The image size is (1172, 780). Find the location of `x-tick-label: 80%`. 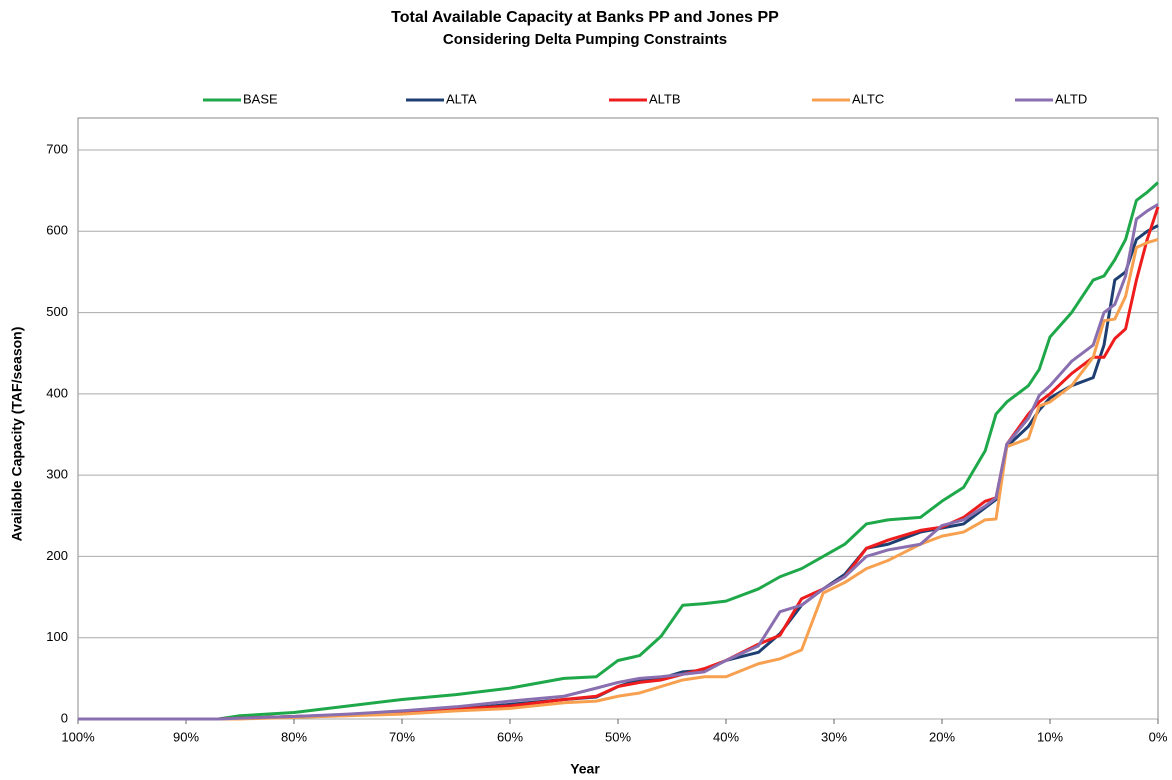

x-tick-label: 80% is located at coordinates (294, 736).